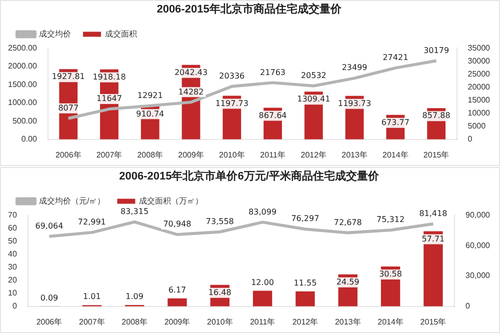 This screenshot has height=333, width=500. Describe the element at coordinates (390, 274) in the screenshot. I see `data-label: 30.58` at that location.